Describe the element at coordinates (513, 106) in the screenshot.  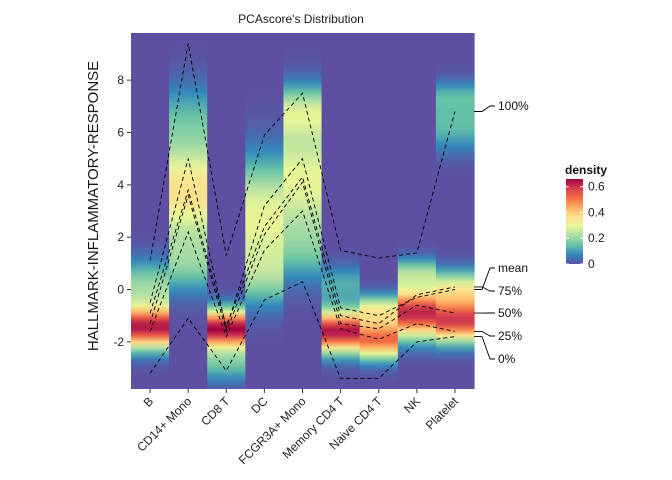
I see `quantile-label: 100%` at that location.